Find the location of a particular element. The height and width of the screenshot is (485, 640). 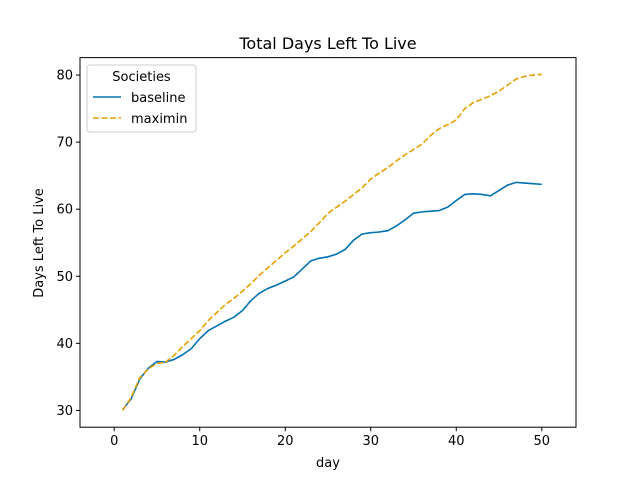

y-tick-label: 50 is located at coordinates (64, 277).